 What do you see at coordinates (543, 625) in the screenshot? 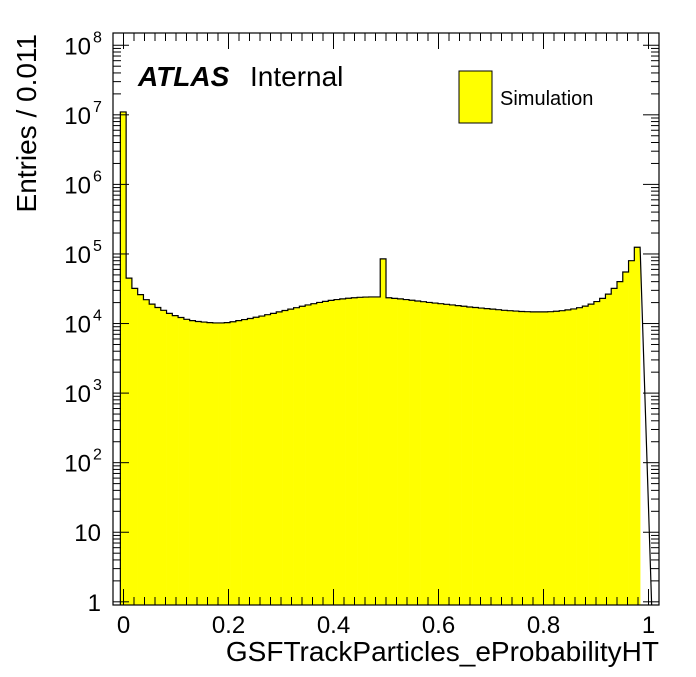
I see `x-tick-label: 0.8` at bounding box center [543, 625].